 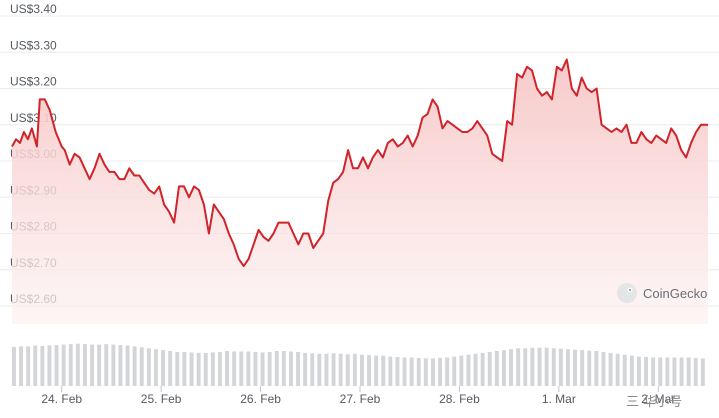 I want to click on y-tick-label: US$3.30, so click(x=33, y=45).